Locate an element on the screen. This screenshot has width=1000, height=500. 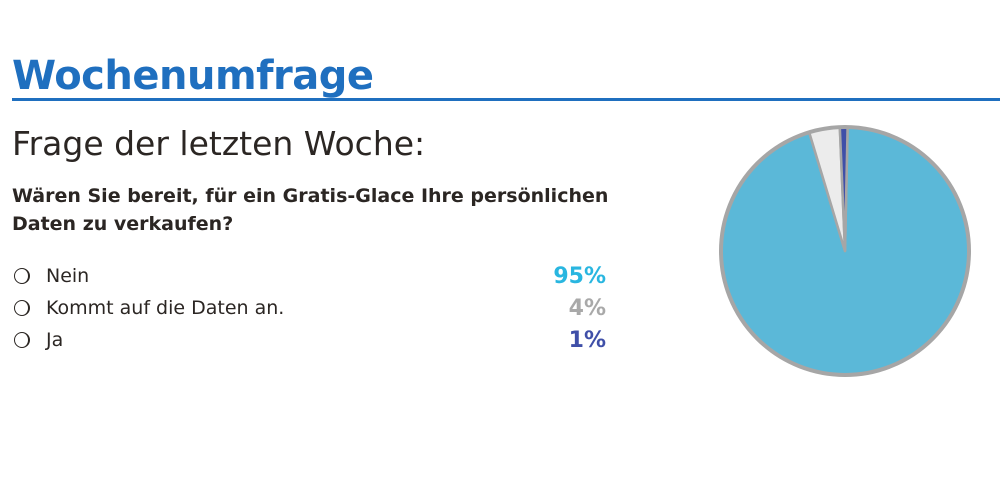
option-nein: Nein 95% is located at coordinates (312, 276).